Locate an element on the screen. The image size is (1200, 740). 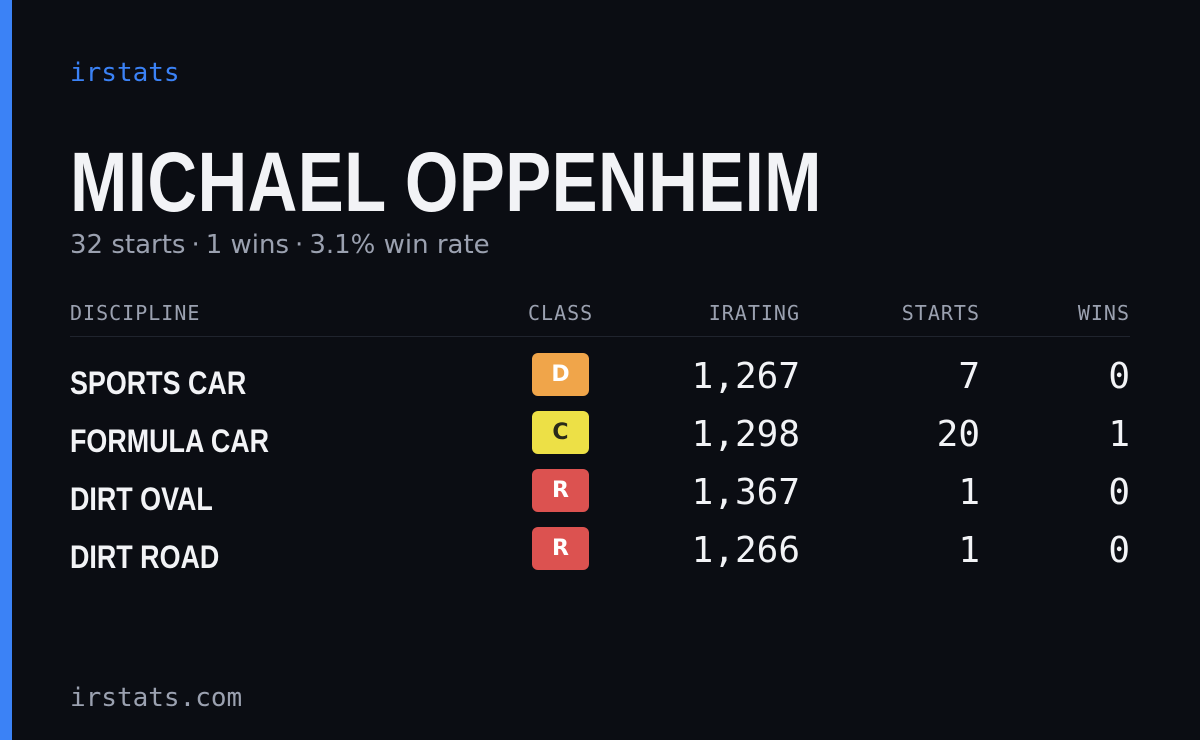
discipline-name: DIRT OVAL is located at coordinates (141, 499).